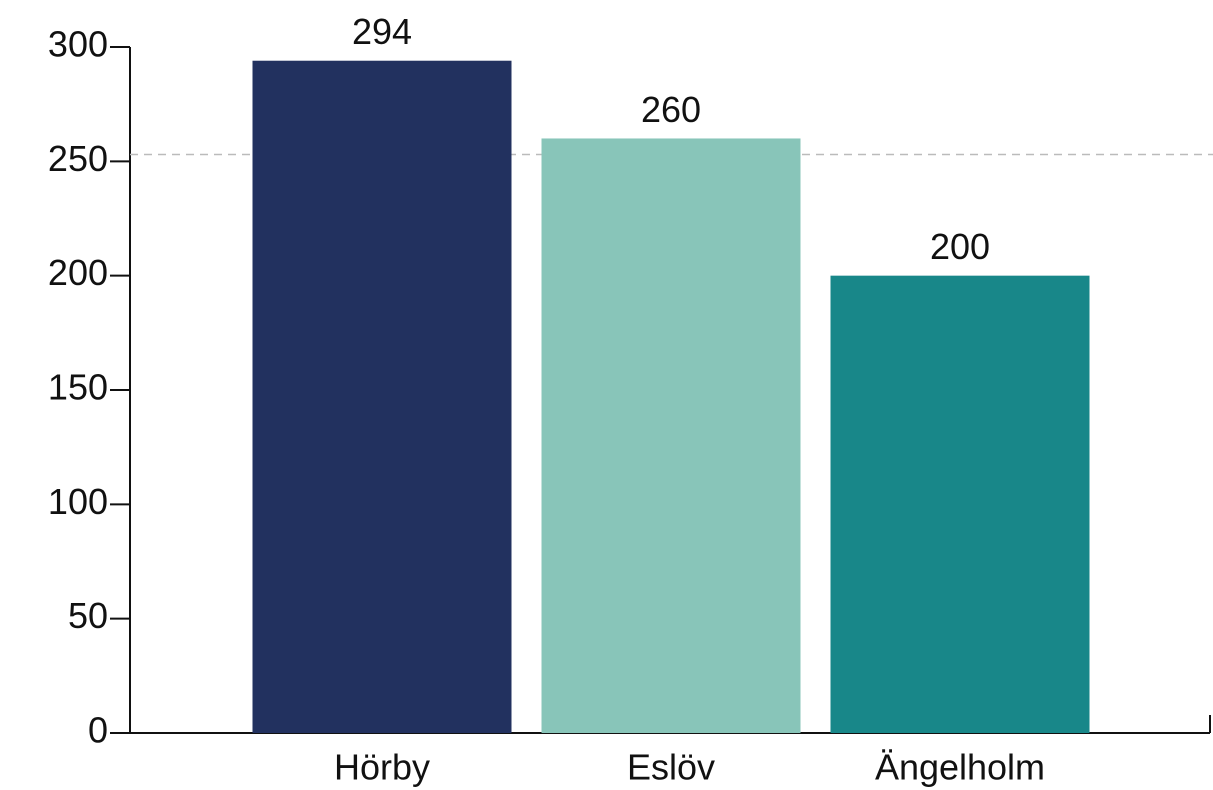  I want to click on y-tick-label: 50, so click(88, 615).